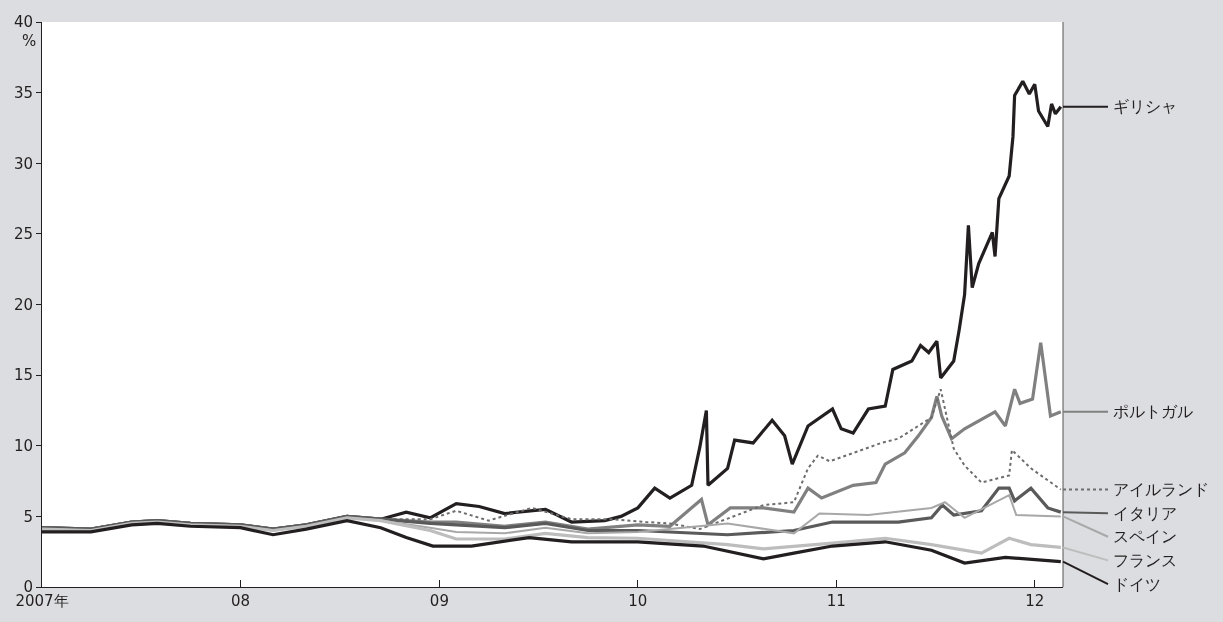  I want to click on text: ドイツ, so click(1137, 584).